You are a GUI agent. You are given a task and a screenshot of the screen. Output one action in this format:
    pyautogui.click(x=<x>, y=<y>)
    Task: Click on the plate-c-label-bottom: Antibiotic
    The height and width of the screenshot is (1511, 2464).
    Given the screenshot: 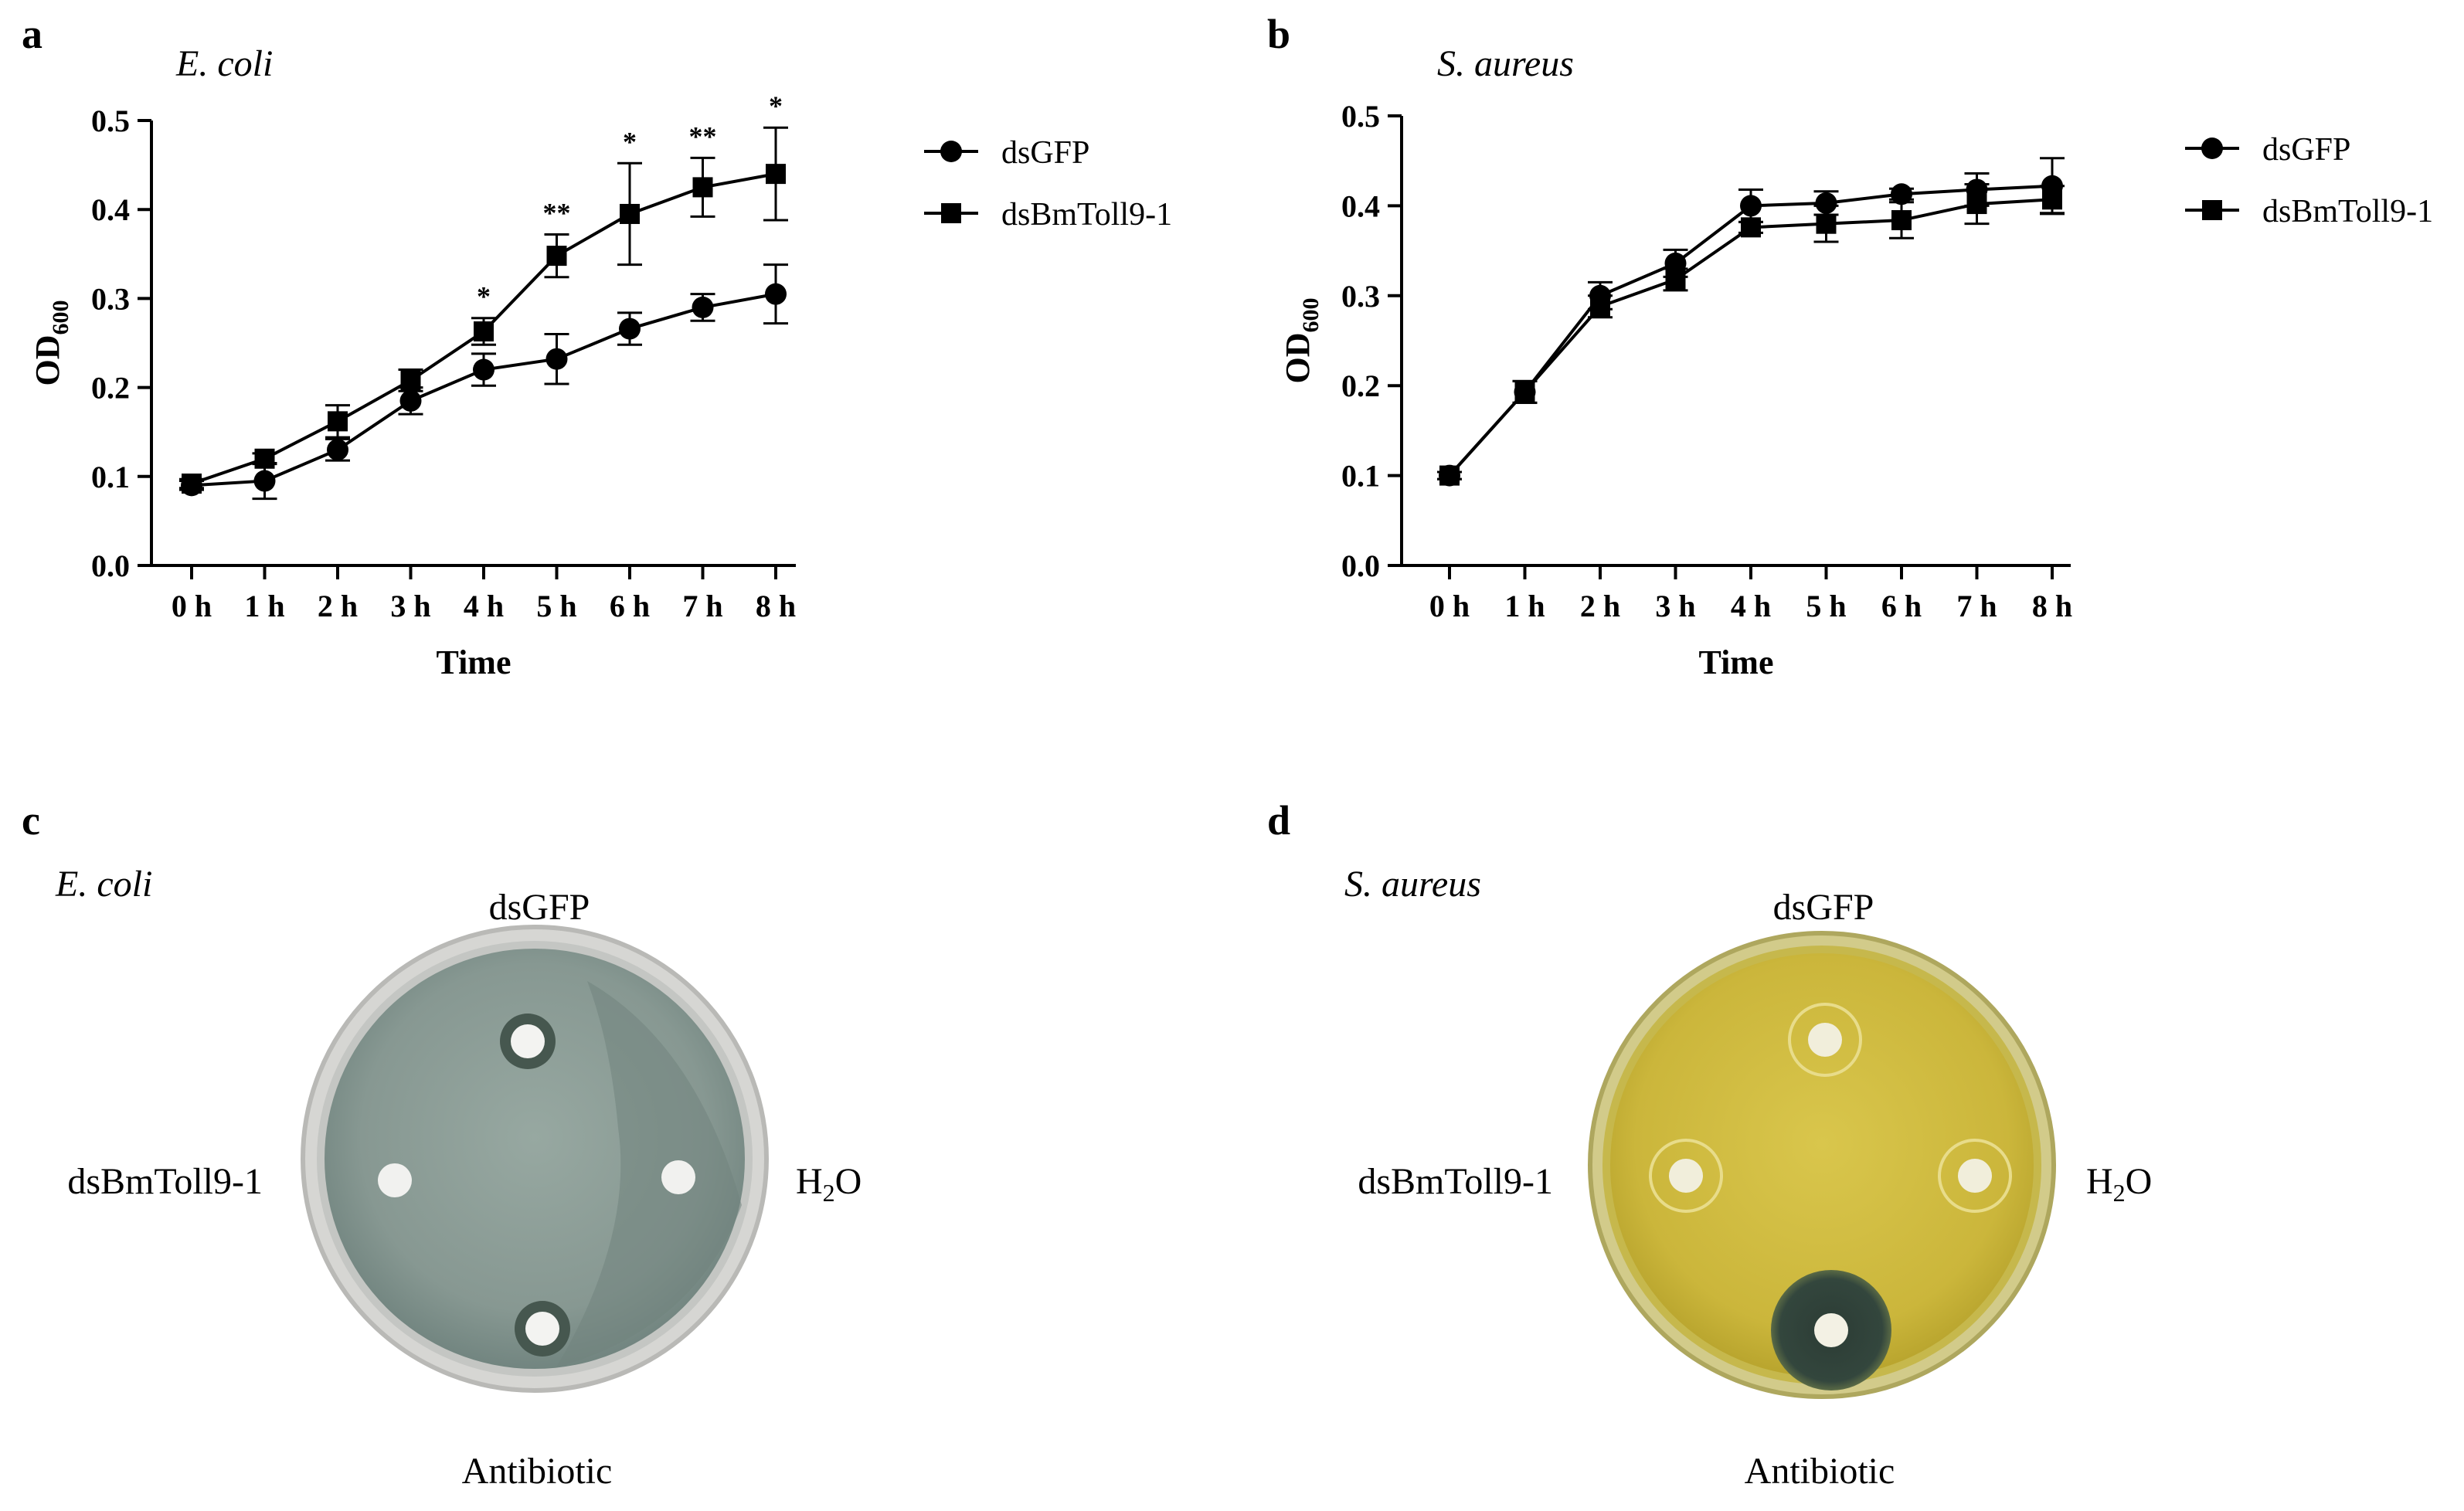 What is the action you would take?
    pyautogui.click(x=537, y=1471)
    